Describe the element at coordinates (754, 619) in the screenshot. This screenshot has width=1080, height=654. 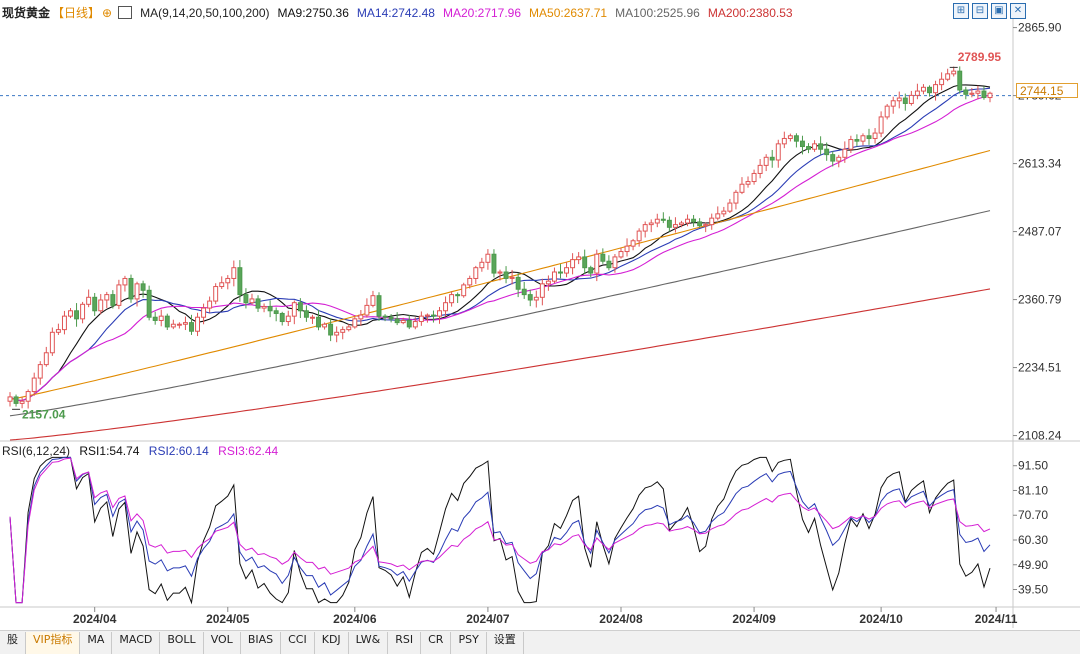
I see `x-tick-label: 2024/09` at that location.